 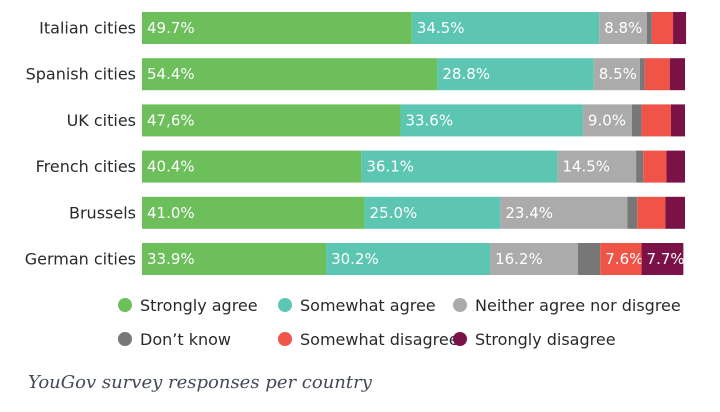 What do you see at coordinates (101, 120) in the screenshot?
I see `category-label: UK cities` at bounding box center [101, 120].